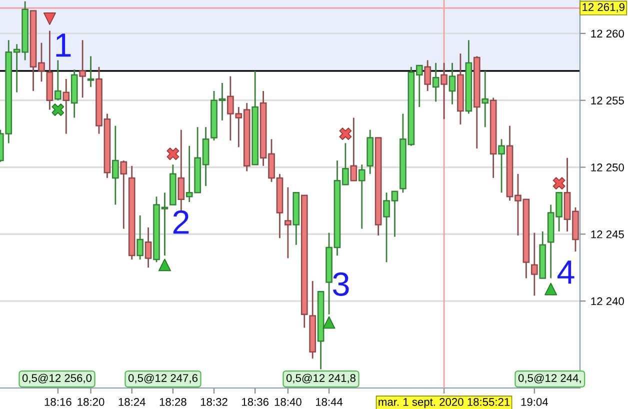  Describe the element at coordinates (288, 402) in the screenshot. I see `x-tick-label: 18:40` at that location.